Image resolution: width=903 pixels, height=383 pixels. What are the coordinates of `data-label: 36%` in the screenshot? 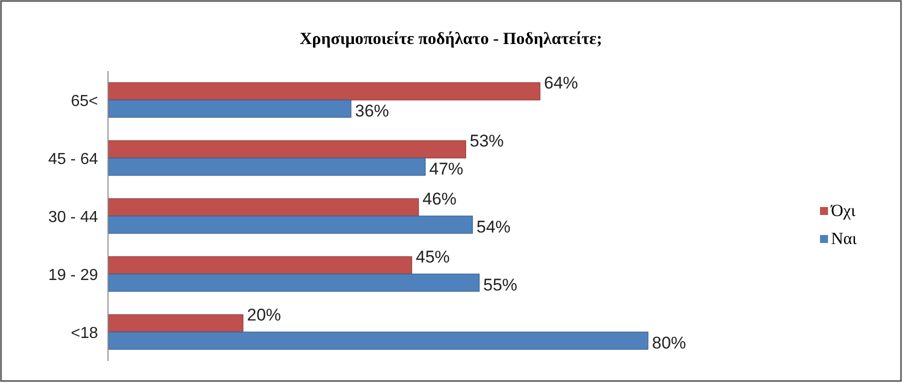 It's located at (372, 111).